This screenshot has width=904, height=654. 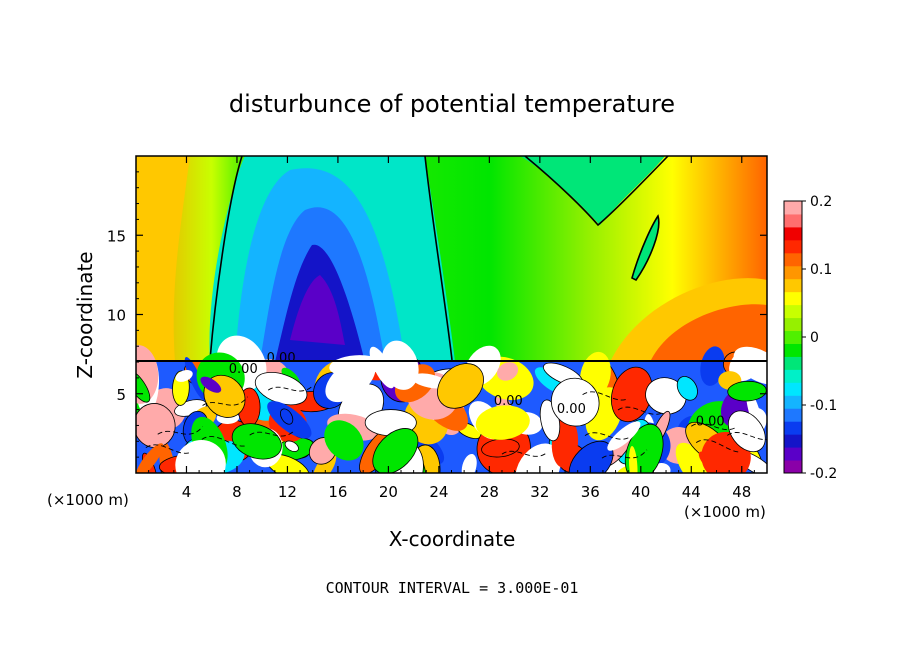 What do you see at coordinates (116, 316) in the screenshot?
I see `y-tick-label: 10` at bounding box center [116, 316].